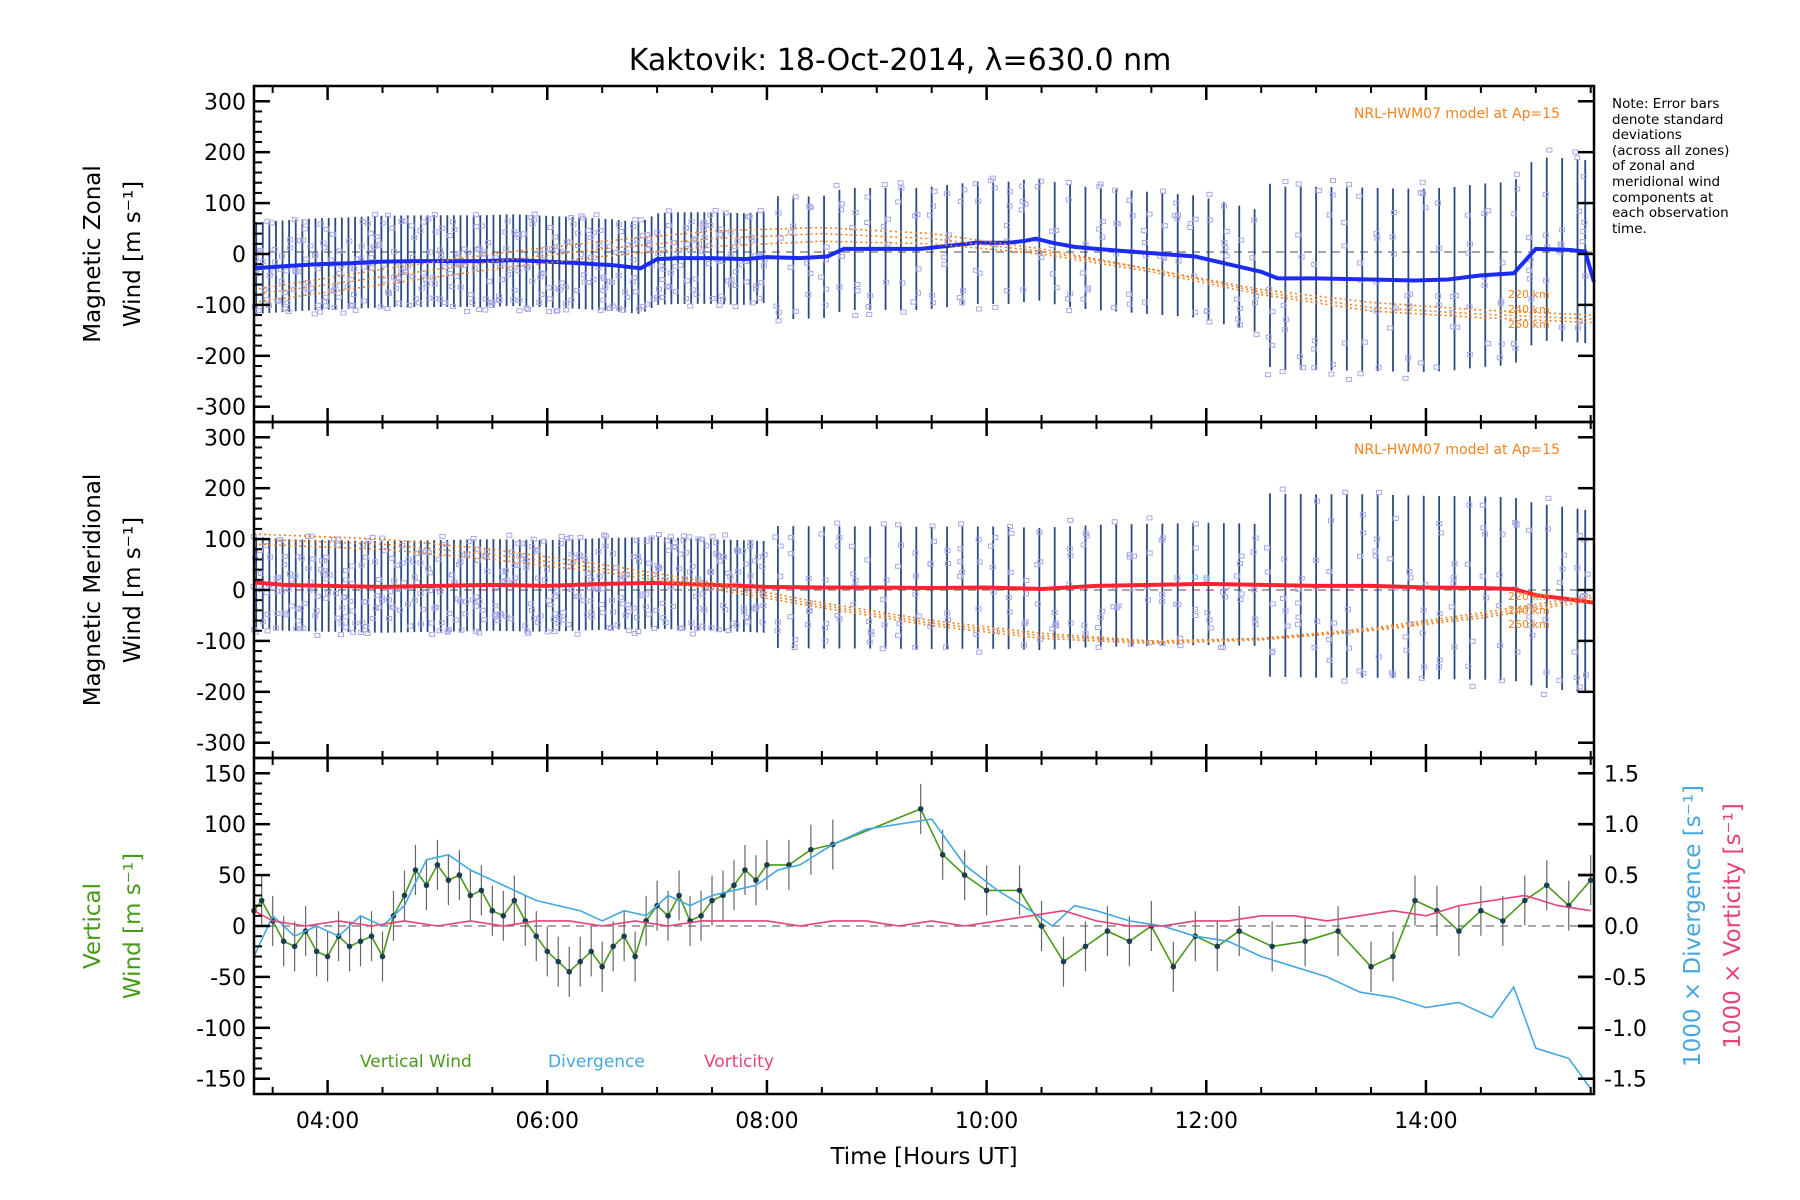 Image resolution: width=1800 pixels, height=1200 pixels. Describe the element at coordinates (327, 1121) in the screenshot. I see `x-tick-label: 04:00` at that location.